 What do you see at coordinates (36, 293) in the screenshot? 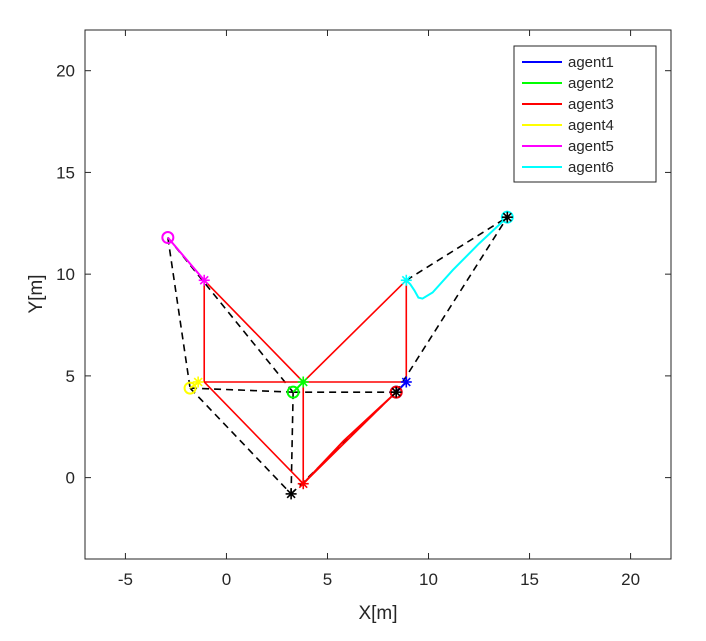
I see `y-axis-label: Y[m]` at bounding box center [36, 293].